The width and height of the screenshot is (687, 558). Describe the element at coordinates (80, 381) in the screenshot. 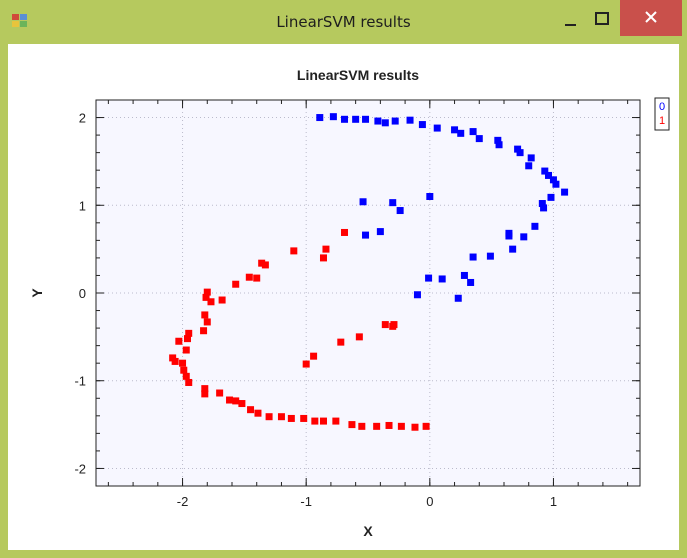

I see `y-tick-label: -1` at that location.